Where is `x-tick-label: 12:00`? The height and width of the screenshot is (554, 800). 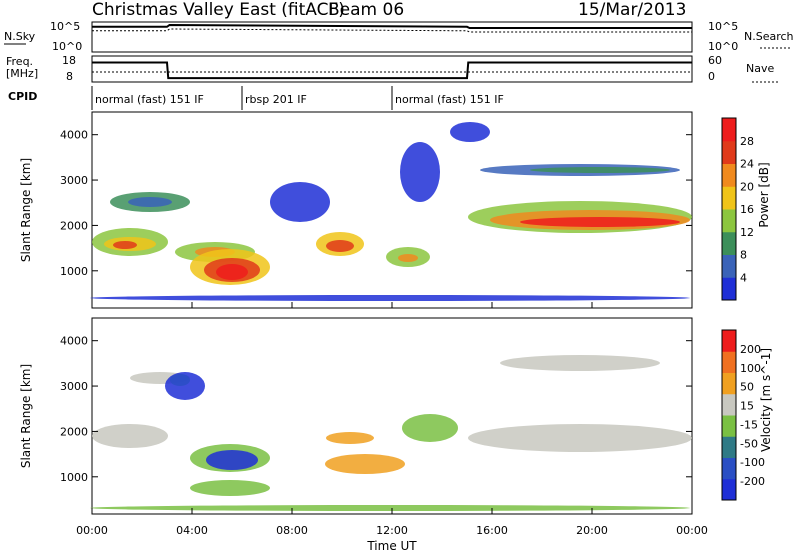 x-tick-label: 12:00 is located at coordinates (392, 530).